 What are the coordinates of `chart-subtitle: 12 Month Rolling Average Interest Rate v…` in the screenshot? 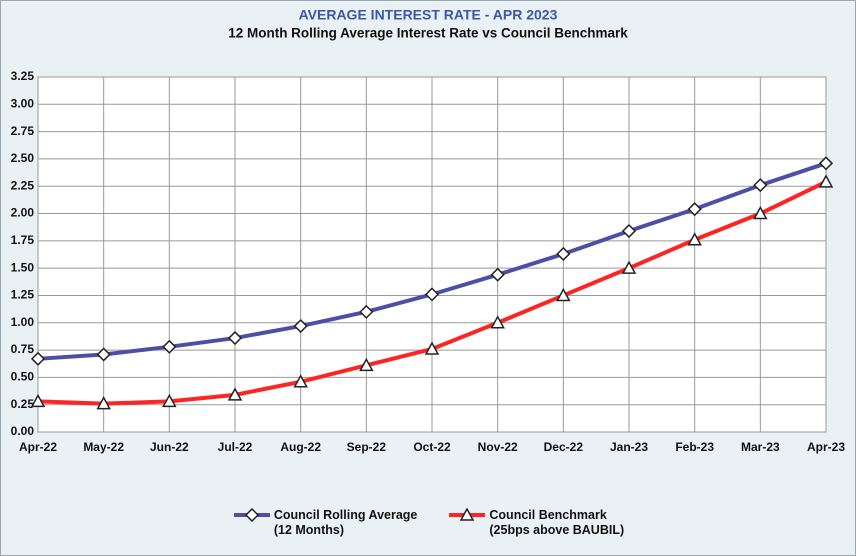 It's located at (428, 33).